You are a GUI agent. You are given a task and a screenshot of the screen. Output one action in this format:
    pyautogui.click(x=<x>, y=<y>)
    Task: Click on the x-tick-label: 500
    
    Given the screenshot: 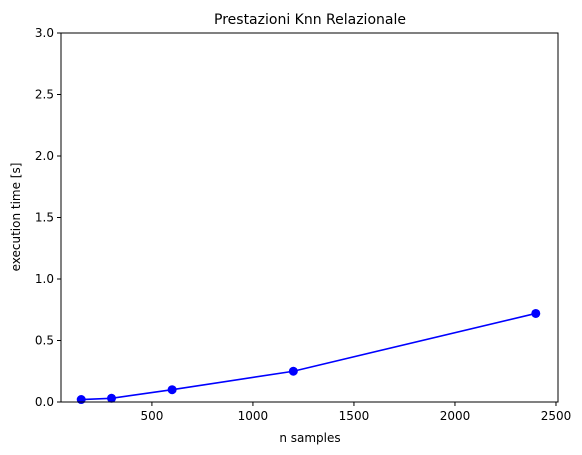 What is the action you would take?
    pyautogui.click(x=151, y=416)
    